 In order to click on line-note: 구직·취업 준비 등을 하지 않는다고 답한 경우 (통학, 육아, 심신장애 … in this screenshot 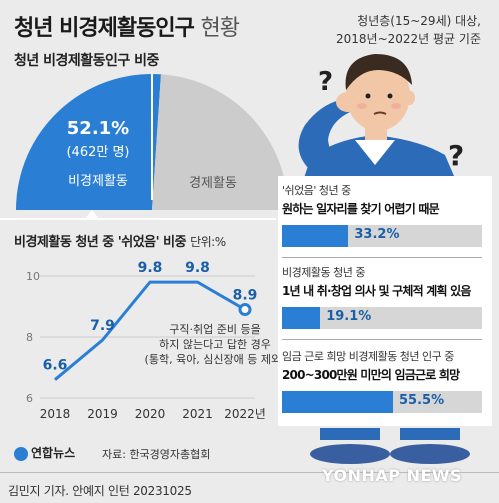, I will do `click(215, 344)`.